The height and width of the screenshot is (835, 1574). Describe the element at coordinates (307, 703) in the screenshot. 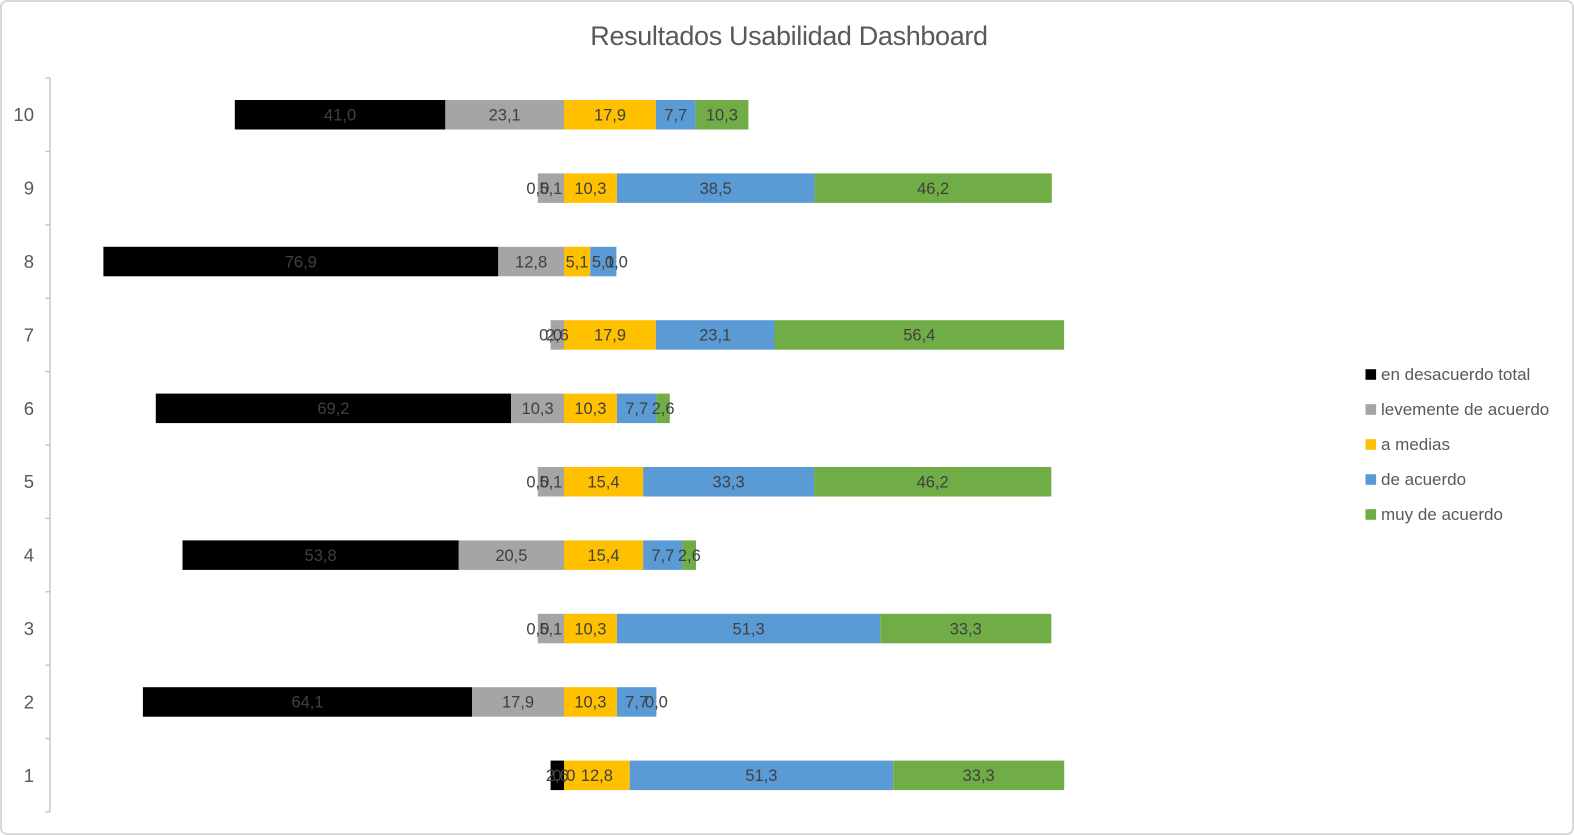

I see `svg-text: 64,1` at that location.